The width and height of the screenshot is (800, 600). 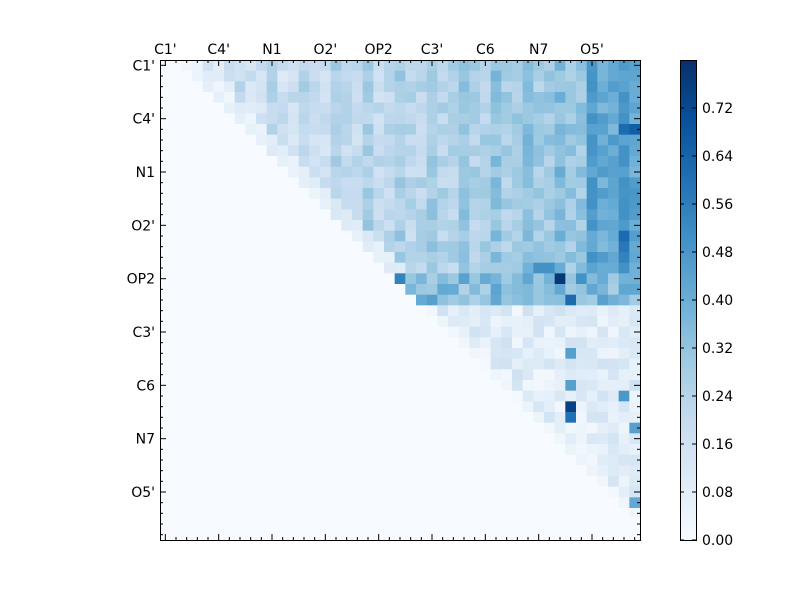 I want to click on y-tick-label: N7, so click(x=145, y=440).